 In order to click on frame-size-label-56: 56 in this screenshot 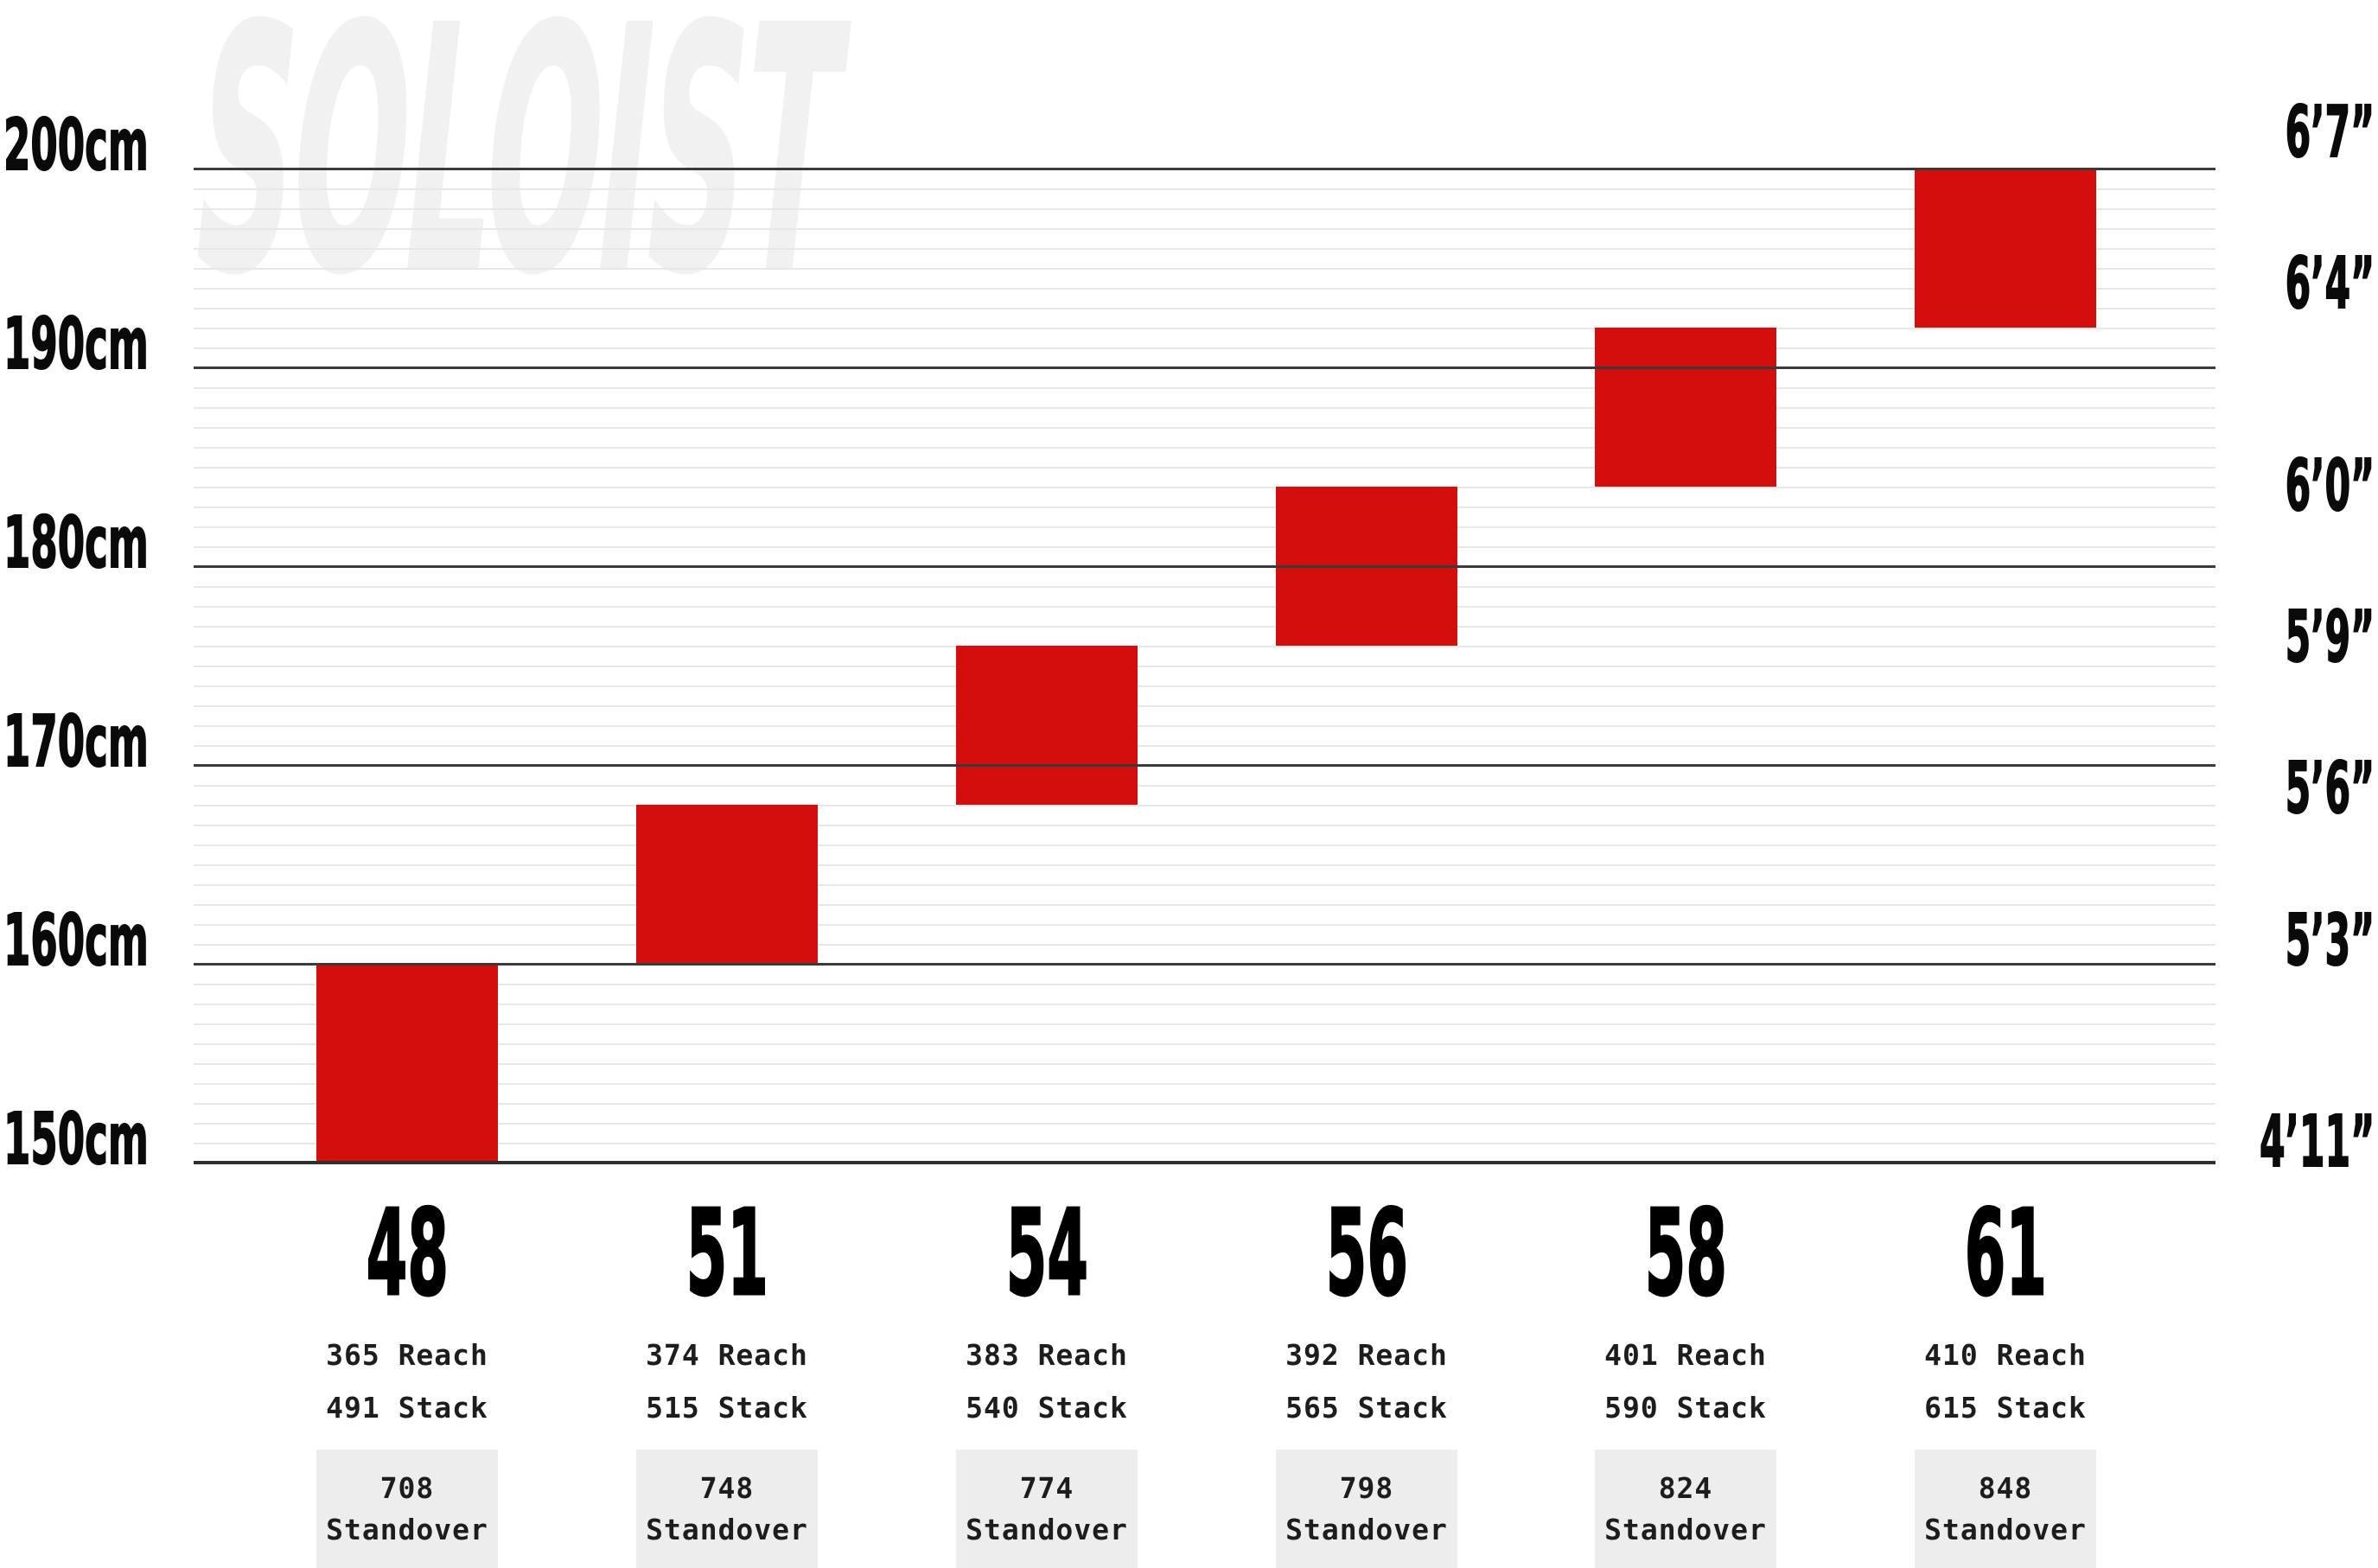, I will do `click(1366, 1254)`.